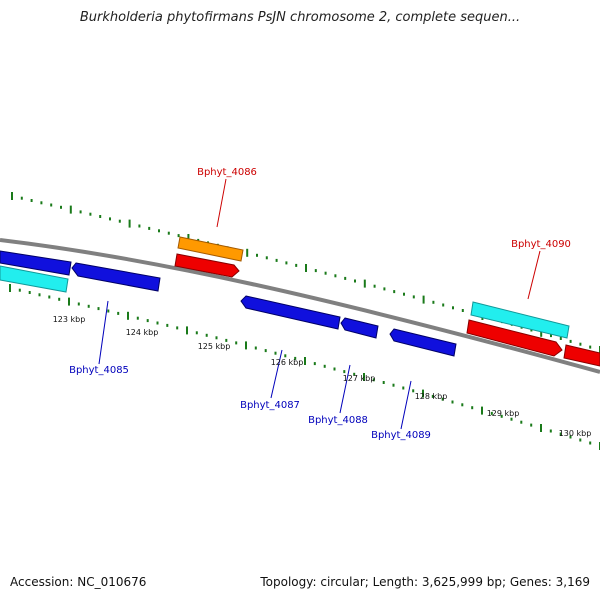  What do you see at coordinates (214, 346) in the screenshot?
I see `scale-label-125kbp: 125 kbp` at bounding box center [214, 346].